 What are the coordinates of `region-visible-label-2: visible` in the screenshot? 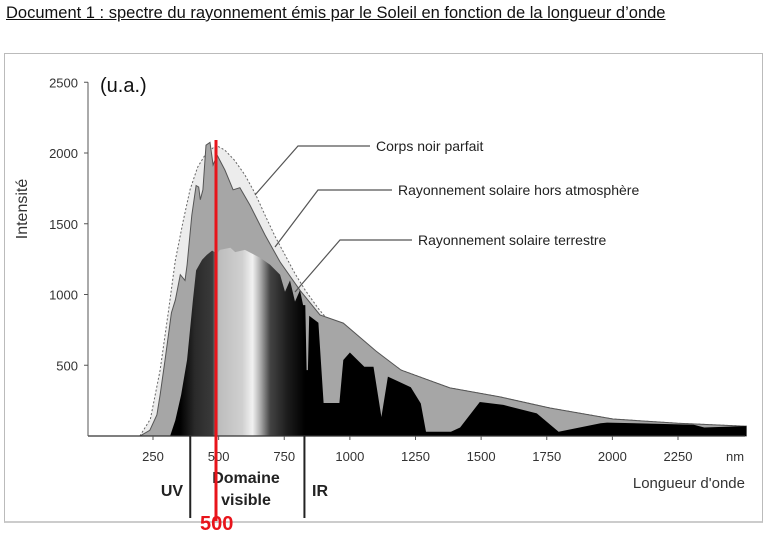 It's located at (246, 500).